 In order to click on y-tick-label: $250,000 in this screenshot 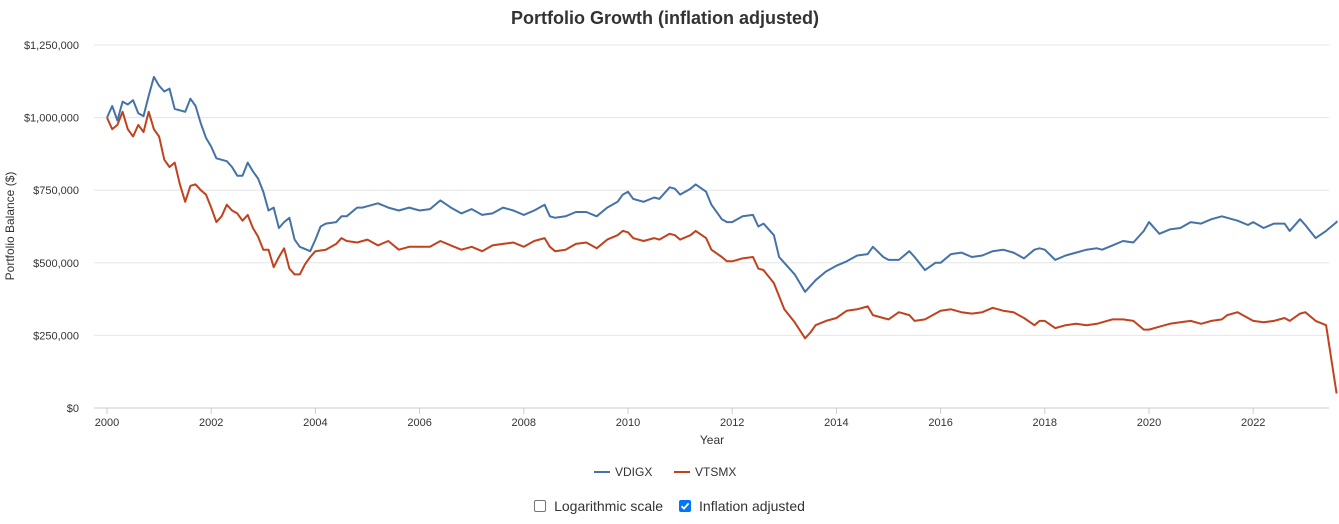, I will do `click(56, 336)`.